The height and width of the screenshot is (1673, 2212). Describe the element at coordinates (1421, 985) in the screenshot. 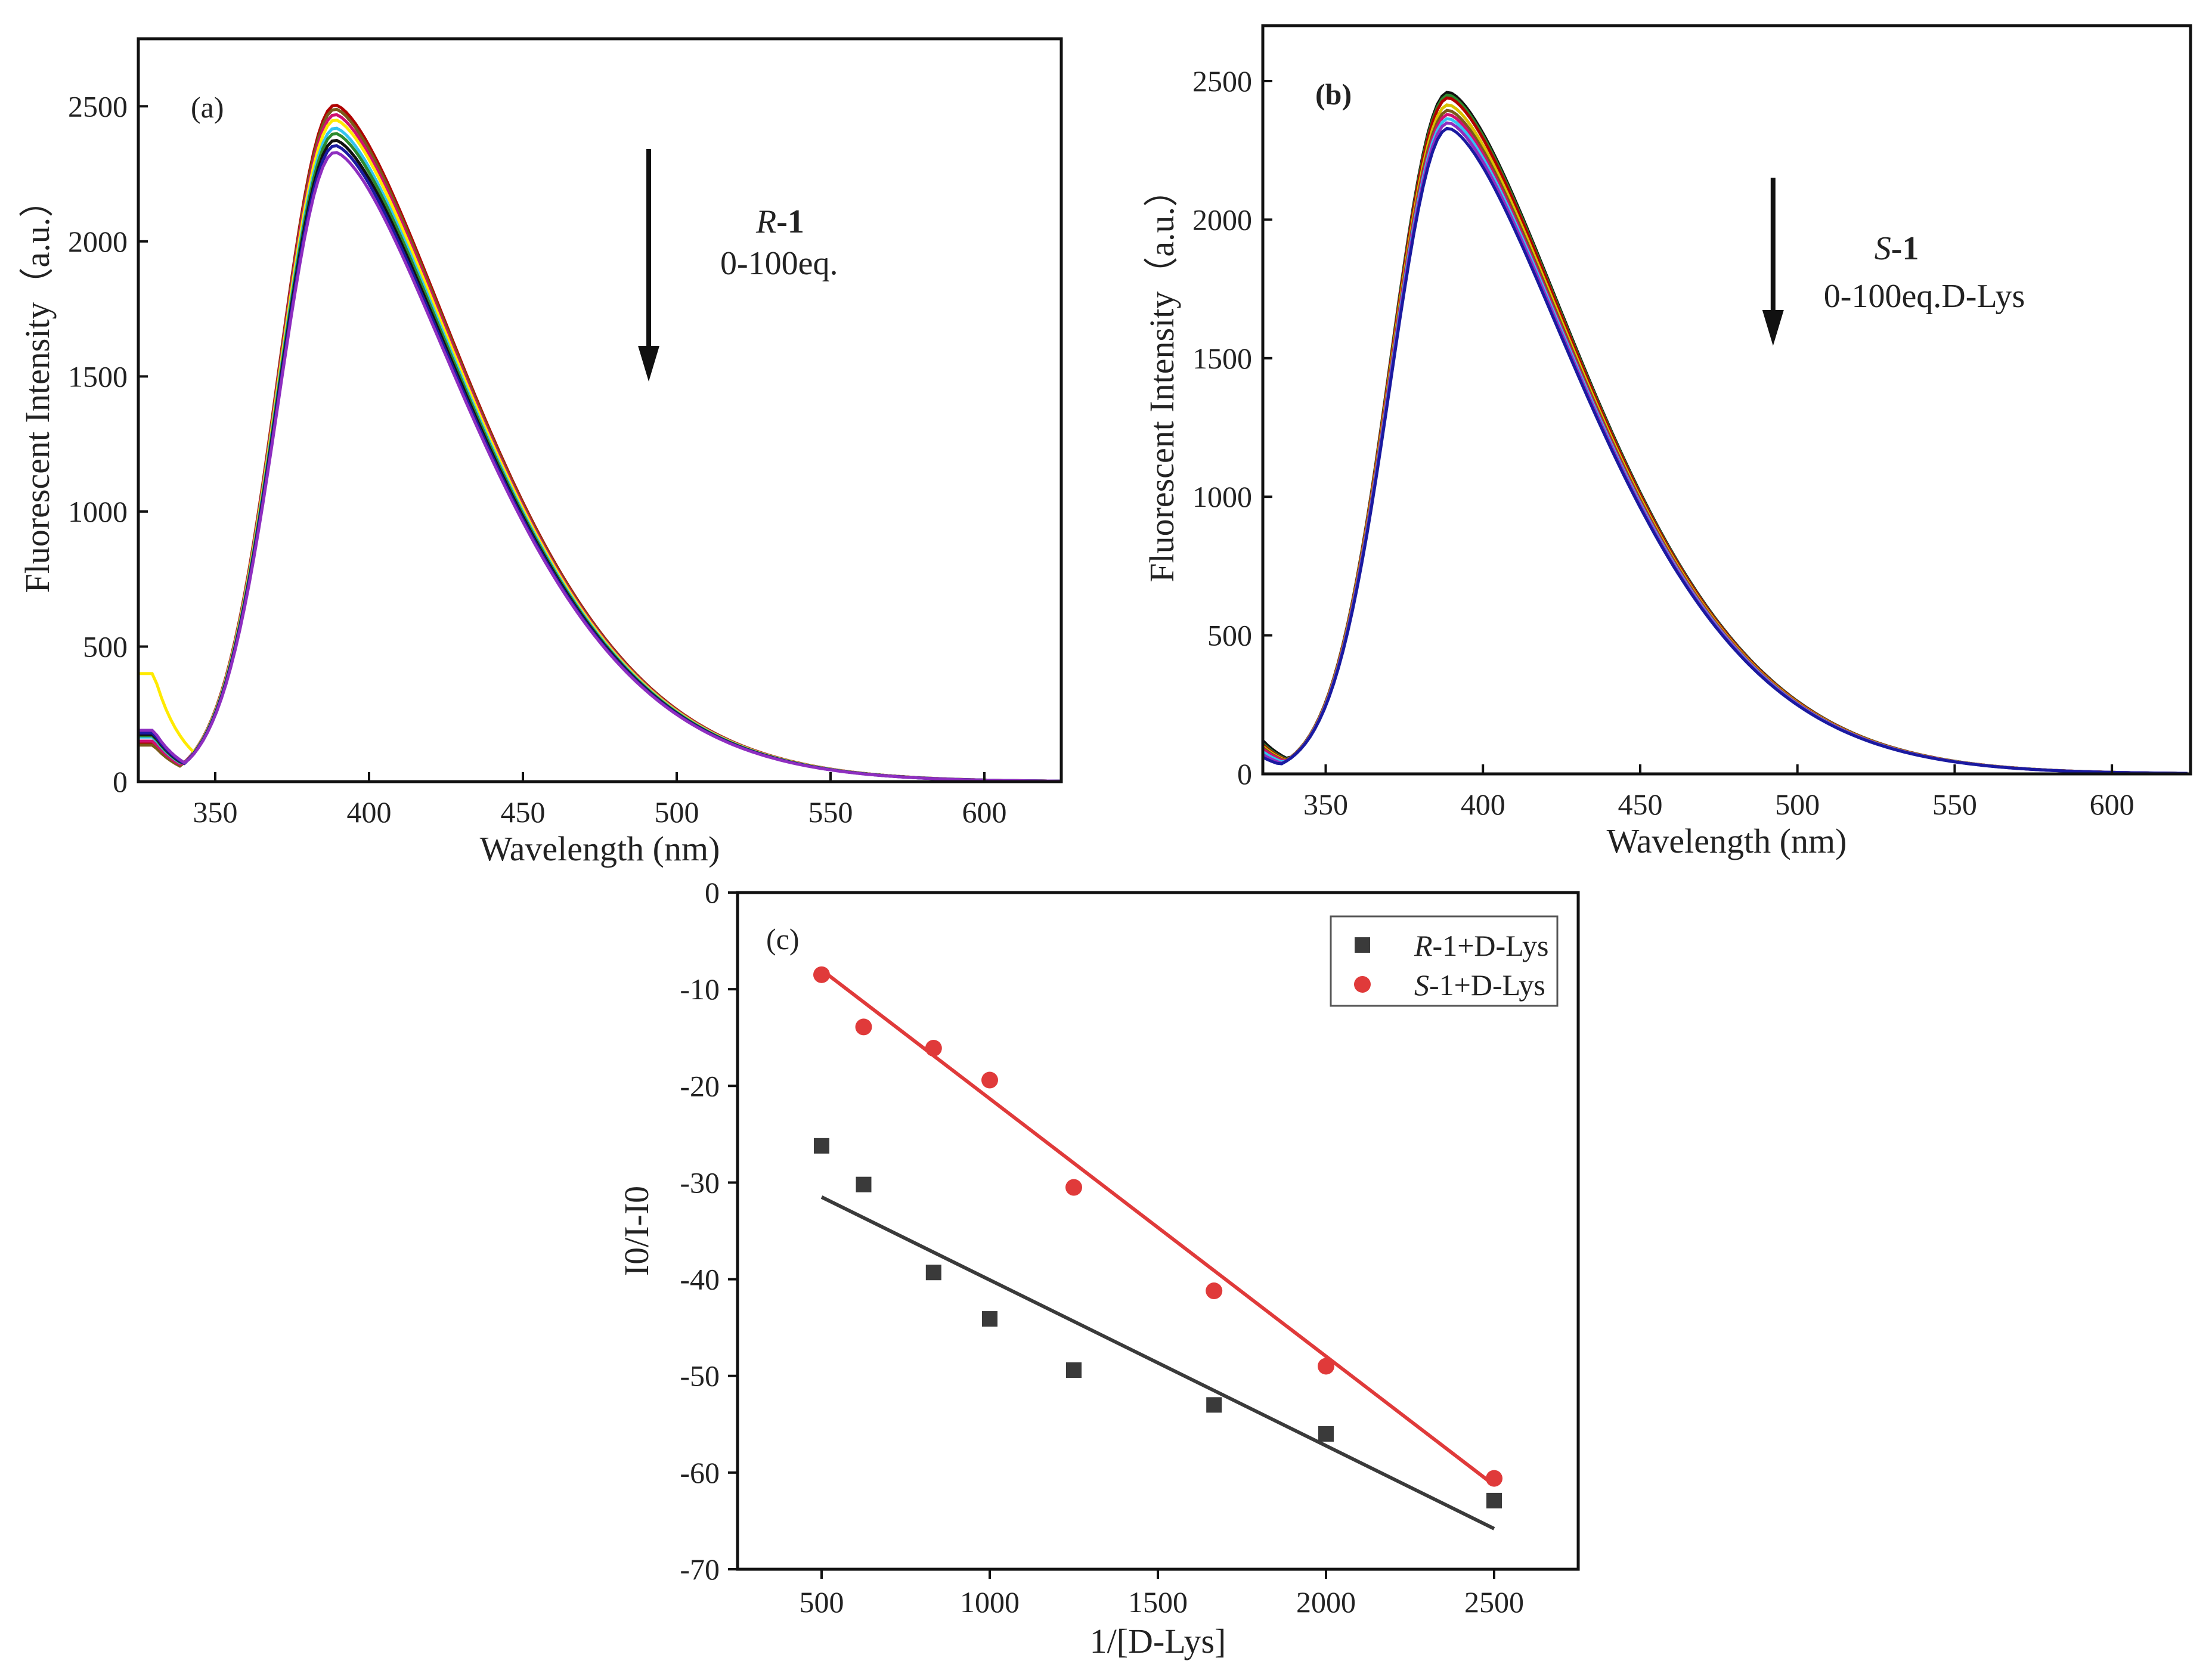

I see `legend-entry-italic: S` at that location.